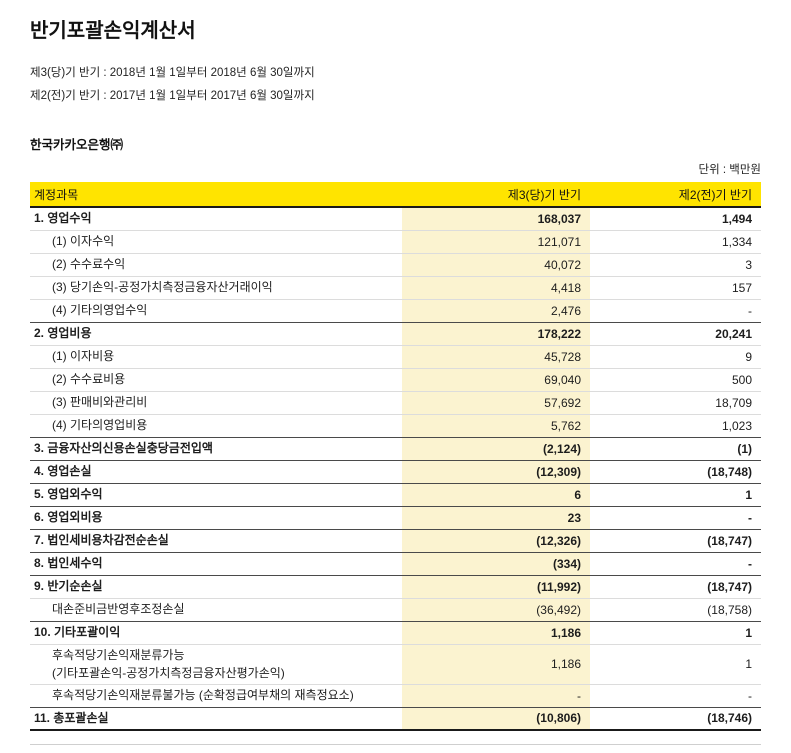  What do you see at coordinates (100, 310) in the screenshot?
I see `account-label-text: (4) 기타의영업수익` at bounding box center [100, 310].